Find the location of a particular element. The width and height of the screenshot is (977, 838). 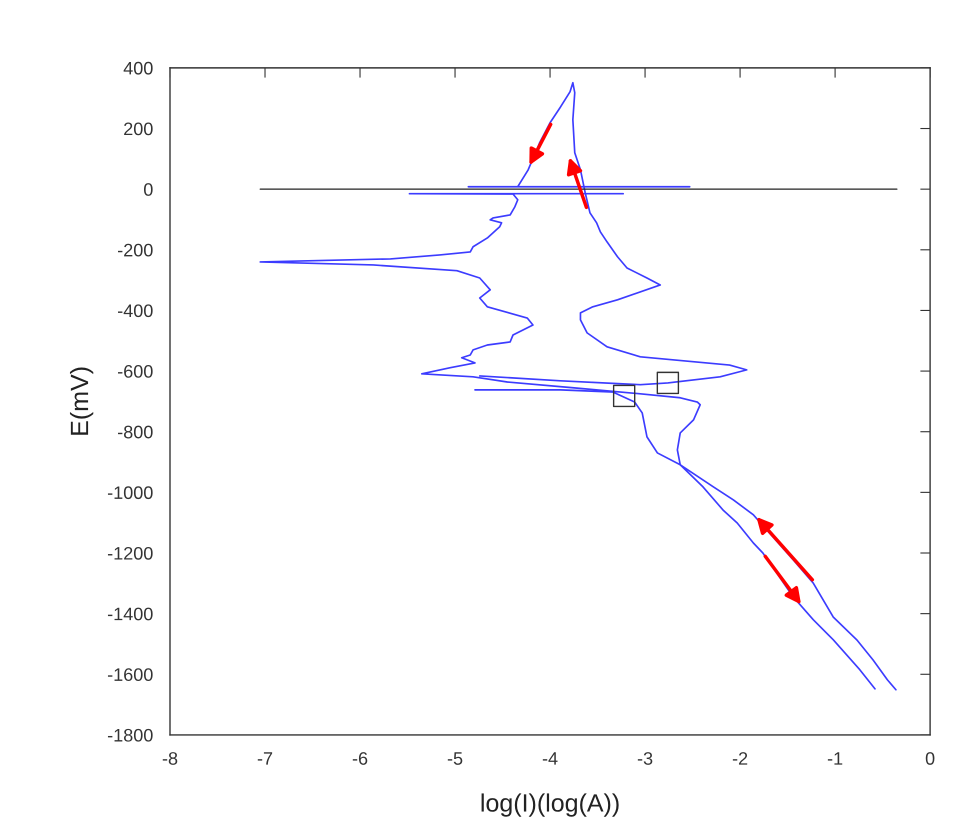

y-tick-label: -1600 is located at coordinates (130, 675).